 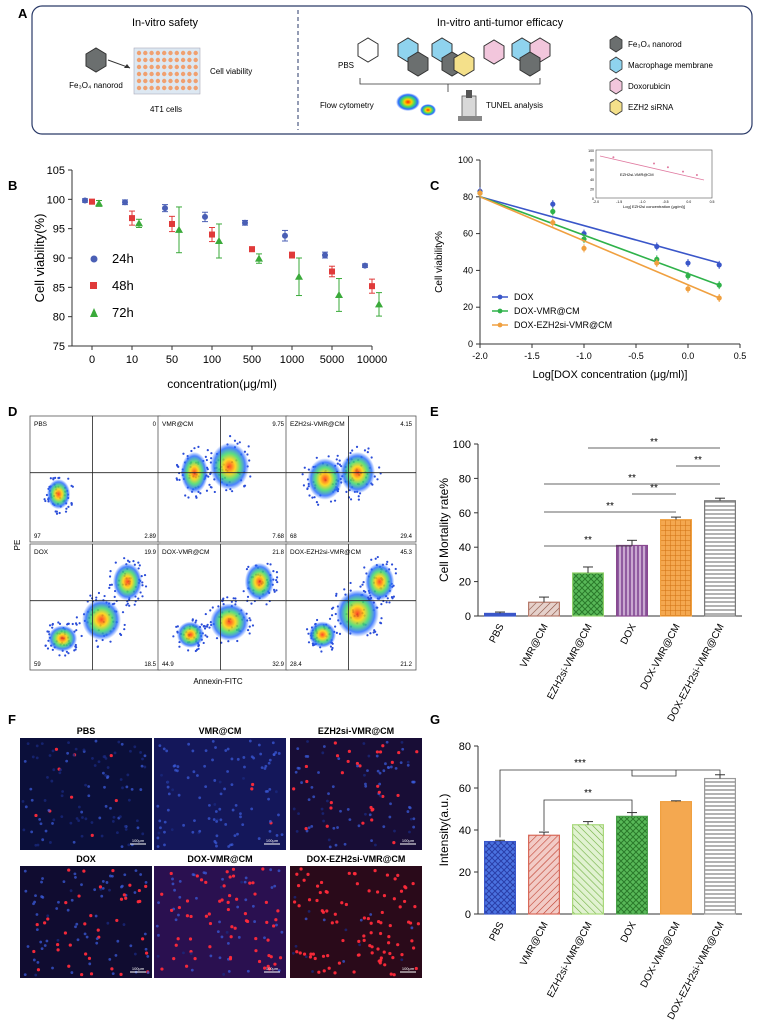 I want to click on inset-y-tick-label: 0, so click(x=593, y=199).